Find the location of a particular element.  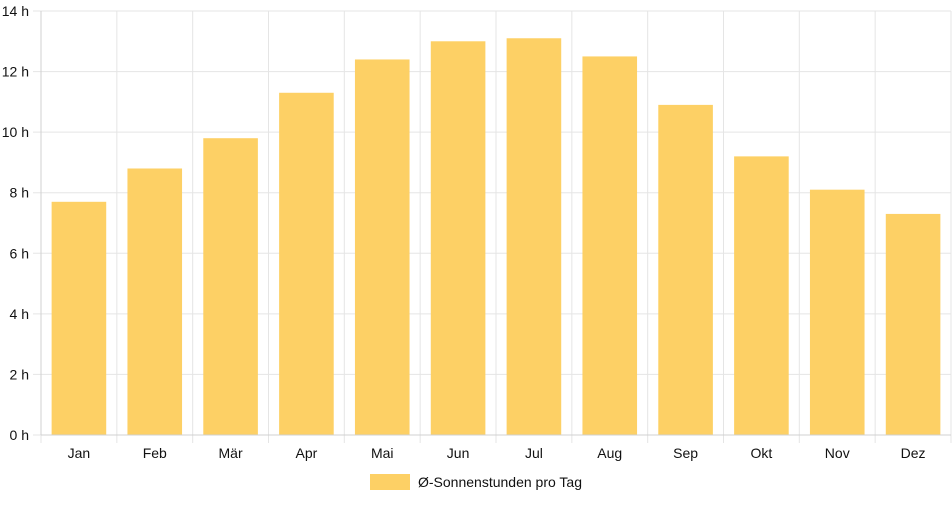

x-tick-label: Feb is located at coordinates (155, 453).